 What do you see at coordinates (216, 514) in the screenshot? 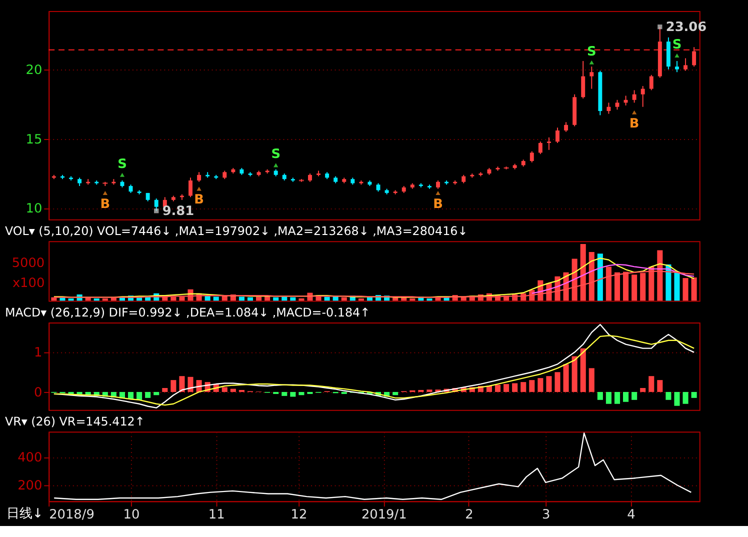
I see `x-tick-label: 11` at bounding box center [216, 514].